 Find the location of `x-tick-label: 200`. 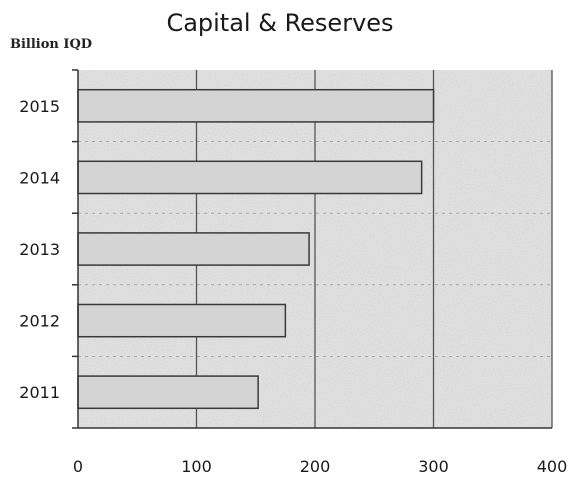

x-tick-label: 200 is located at coordinates (315, 466).